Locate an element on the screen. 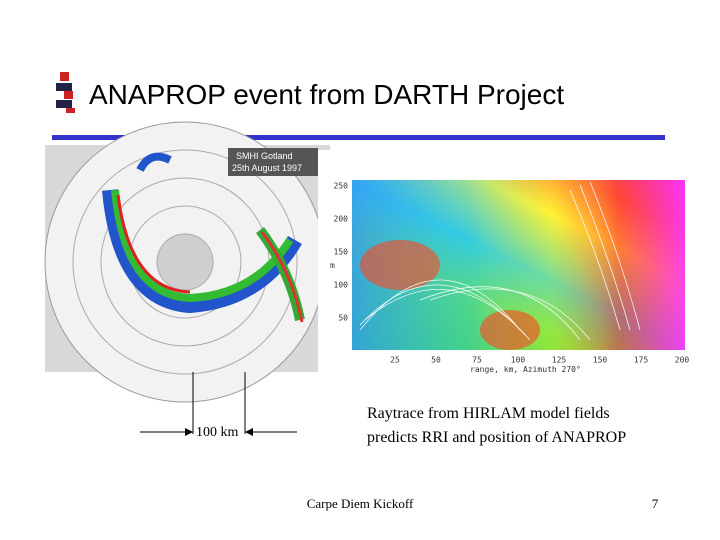 This screenshot has height=540, width=720. y-tick-label: 250 is located at coordinates (341, 186).